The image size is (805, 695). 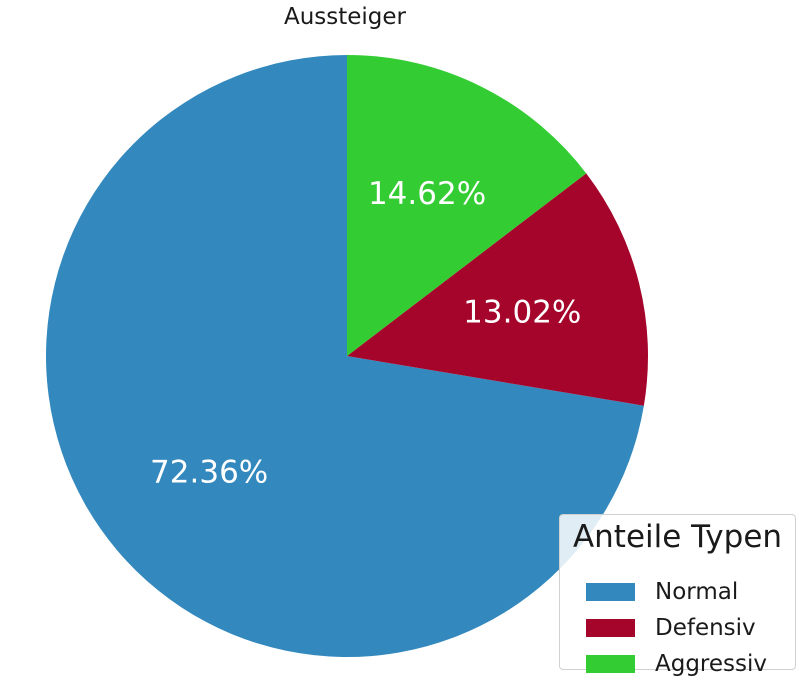 I want to click on pie-slice-defensiv, so click(x=497, y=289).